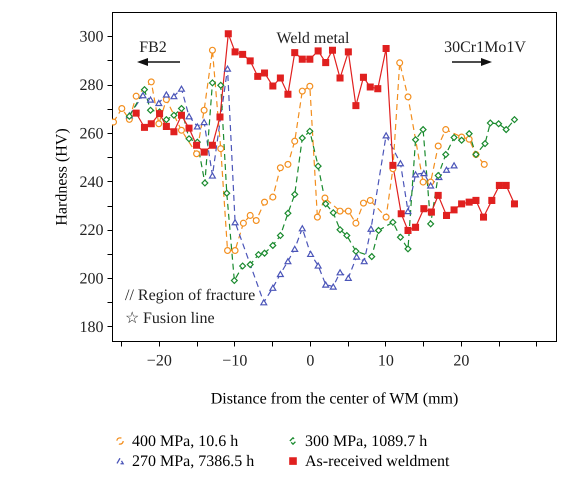 The image size is (583, 492). Describe the element at coordinates (92, 133) in the screenshot. I see `y-tick-label: 260` at that location.